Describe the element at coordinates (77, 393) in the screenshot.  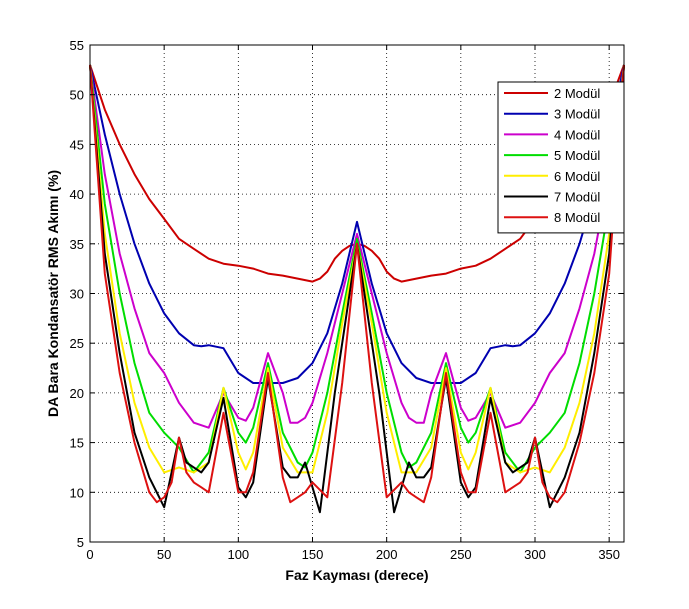
I see `y-tick-label: 20` at that location.